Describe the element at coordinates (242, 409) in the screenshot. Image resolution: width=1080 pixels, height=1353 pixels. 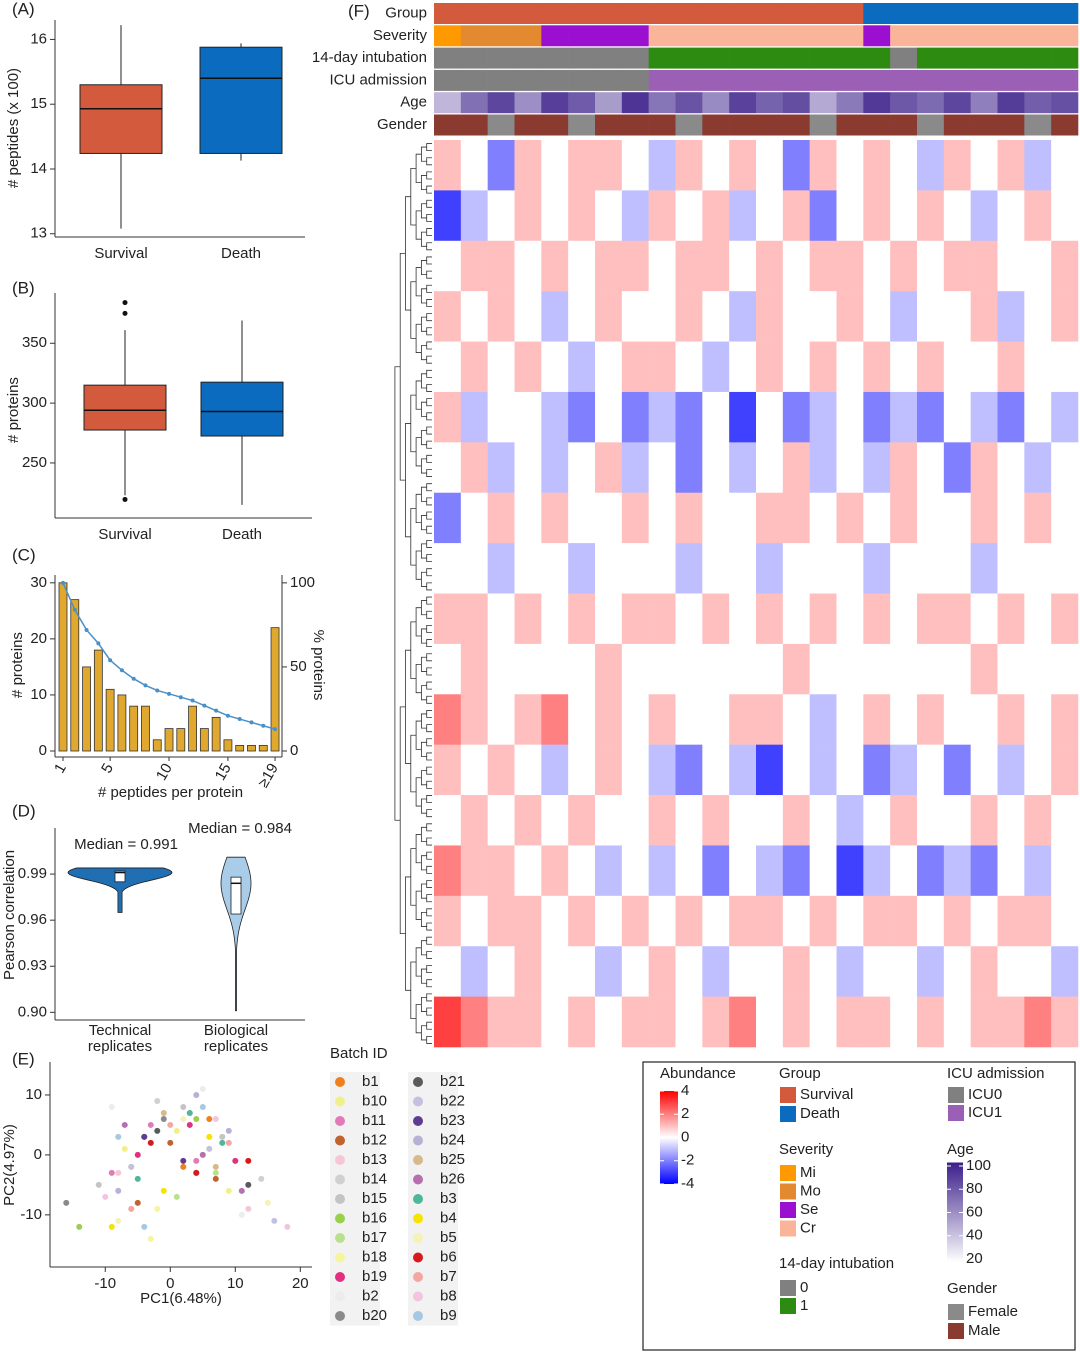
I see `box` at that location.